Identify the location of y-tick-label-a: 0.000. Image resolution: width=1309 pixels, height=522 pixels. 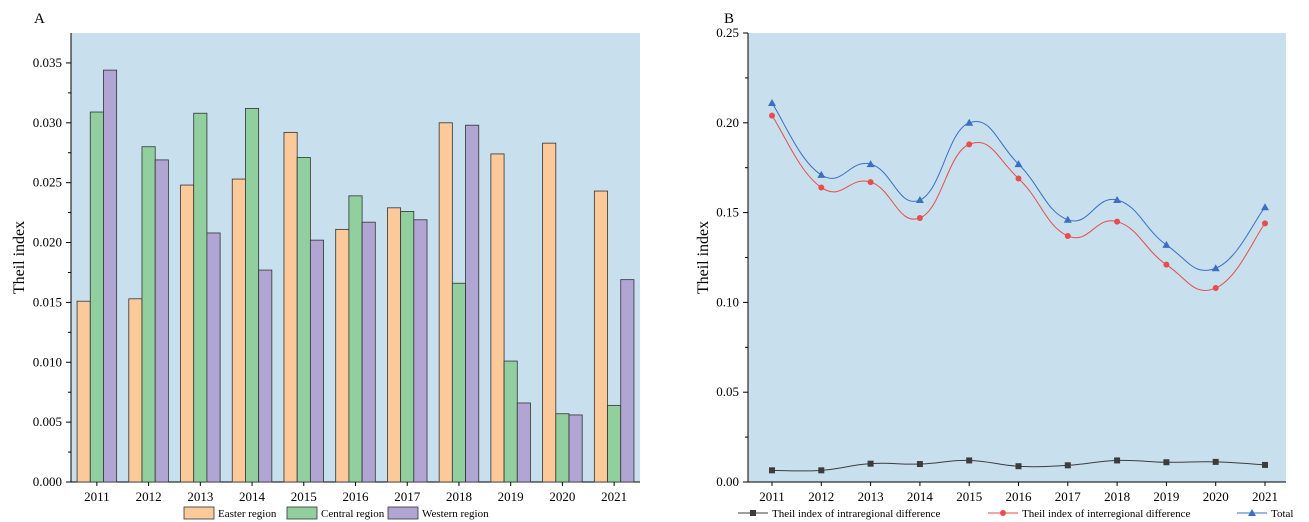
(47, 481).